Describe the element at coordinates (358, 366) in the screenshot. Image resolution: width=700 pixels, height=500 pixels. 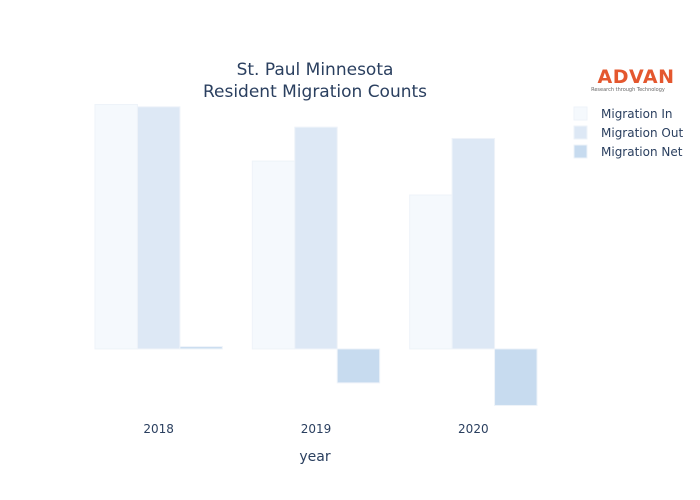
I see `bar-migration-net-2019` at that location.